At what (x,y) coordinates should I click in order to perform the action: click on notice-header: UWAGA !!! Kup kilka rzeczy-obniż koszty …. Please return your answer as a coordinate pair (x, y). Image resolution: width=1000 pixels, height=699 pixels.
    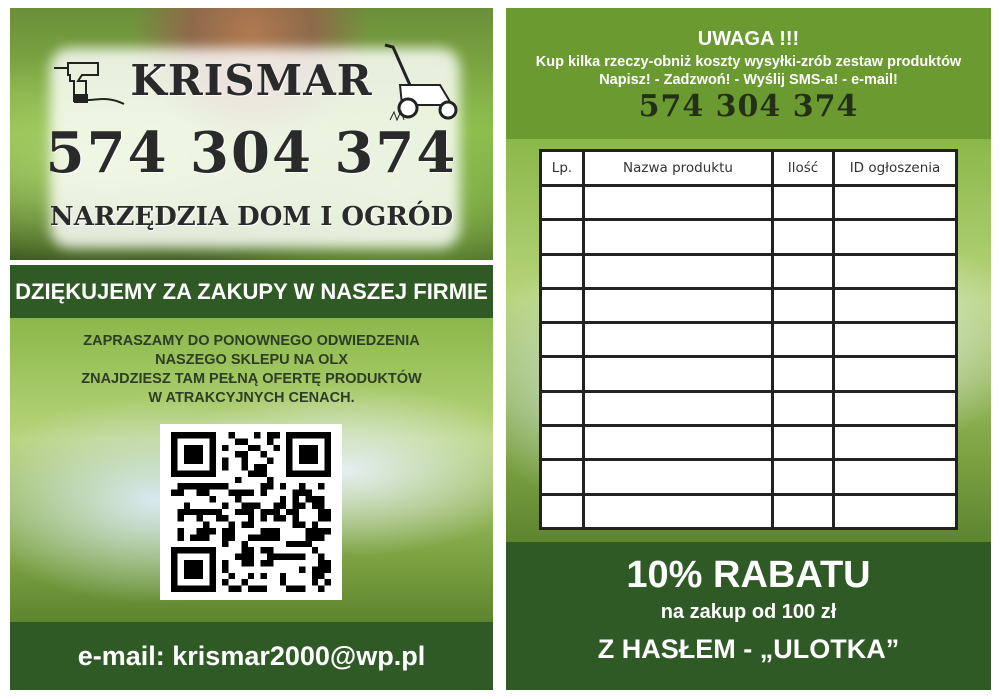
    Looking at the image, I should click on (748, 73).